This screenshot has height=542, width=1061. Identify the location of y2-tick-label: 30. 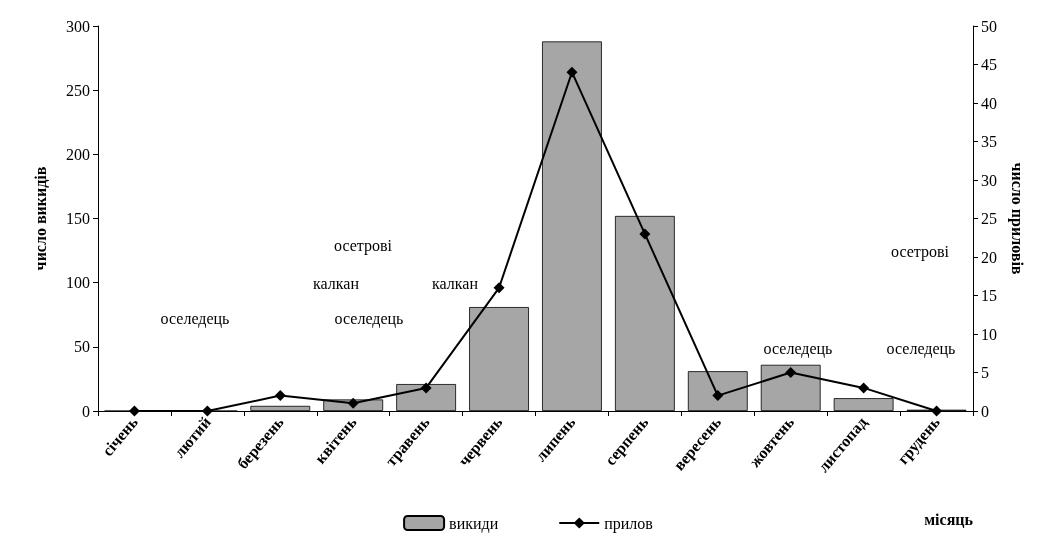
(989, 180).